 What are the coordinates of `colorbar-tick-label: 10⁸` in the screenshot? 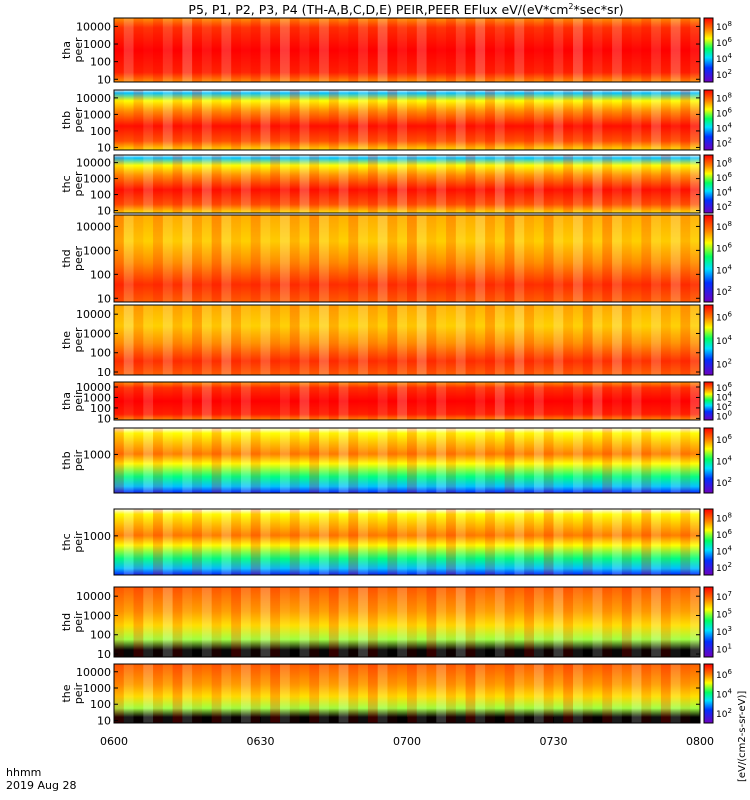 It's located at (724, 517).